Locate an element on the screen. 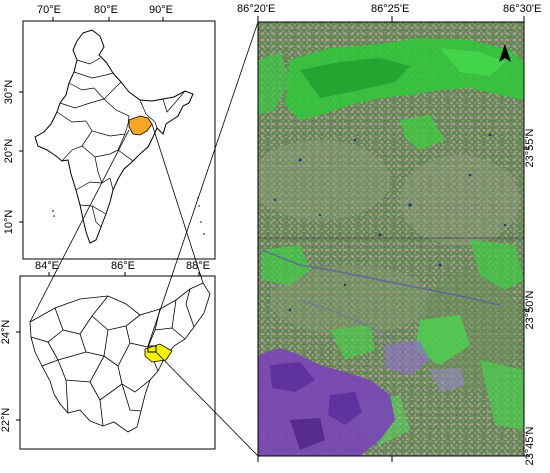 This screenshot has height=473, width=550. lat-label: 30°N is located at coordinates (9, 92).